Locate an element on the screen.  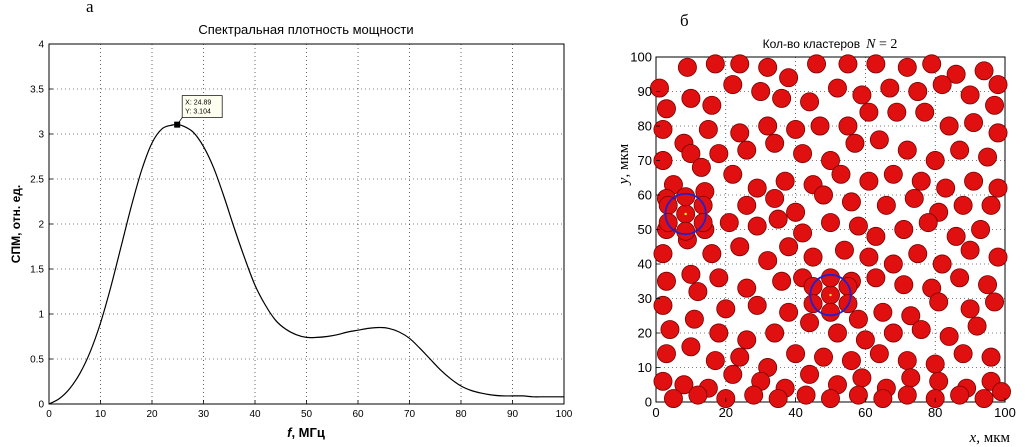
psd-y-tick-label: 2 is located at coordinates (41, 225).